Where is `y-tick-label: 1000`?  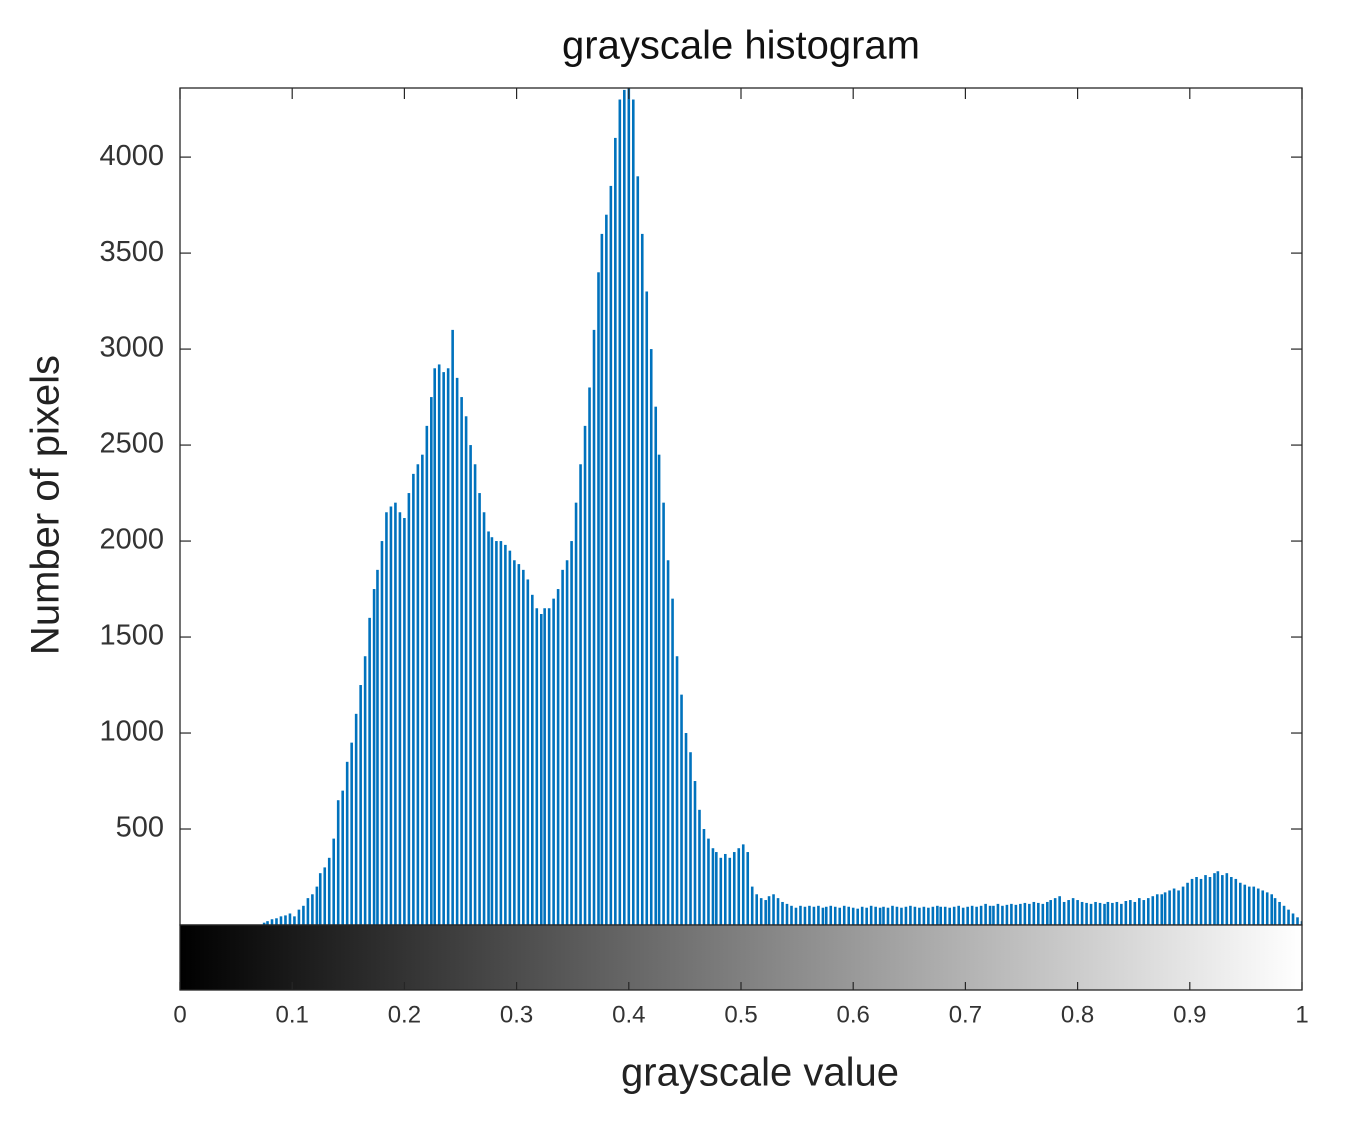 y-tick-label: 1000 is located at coordinates (131, 732).